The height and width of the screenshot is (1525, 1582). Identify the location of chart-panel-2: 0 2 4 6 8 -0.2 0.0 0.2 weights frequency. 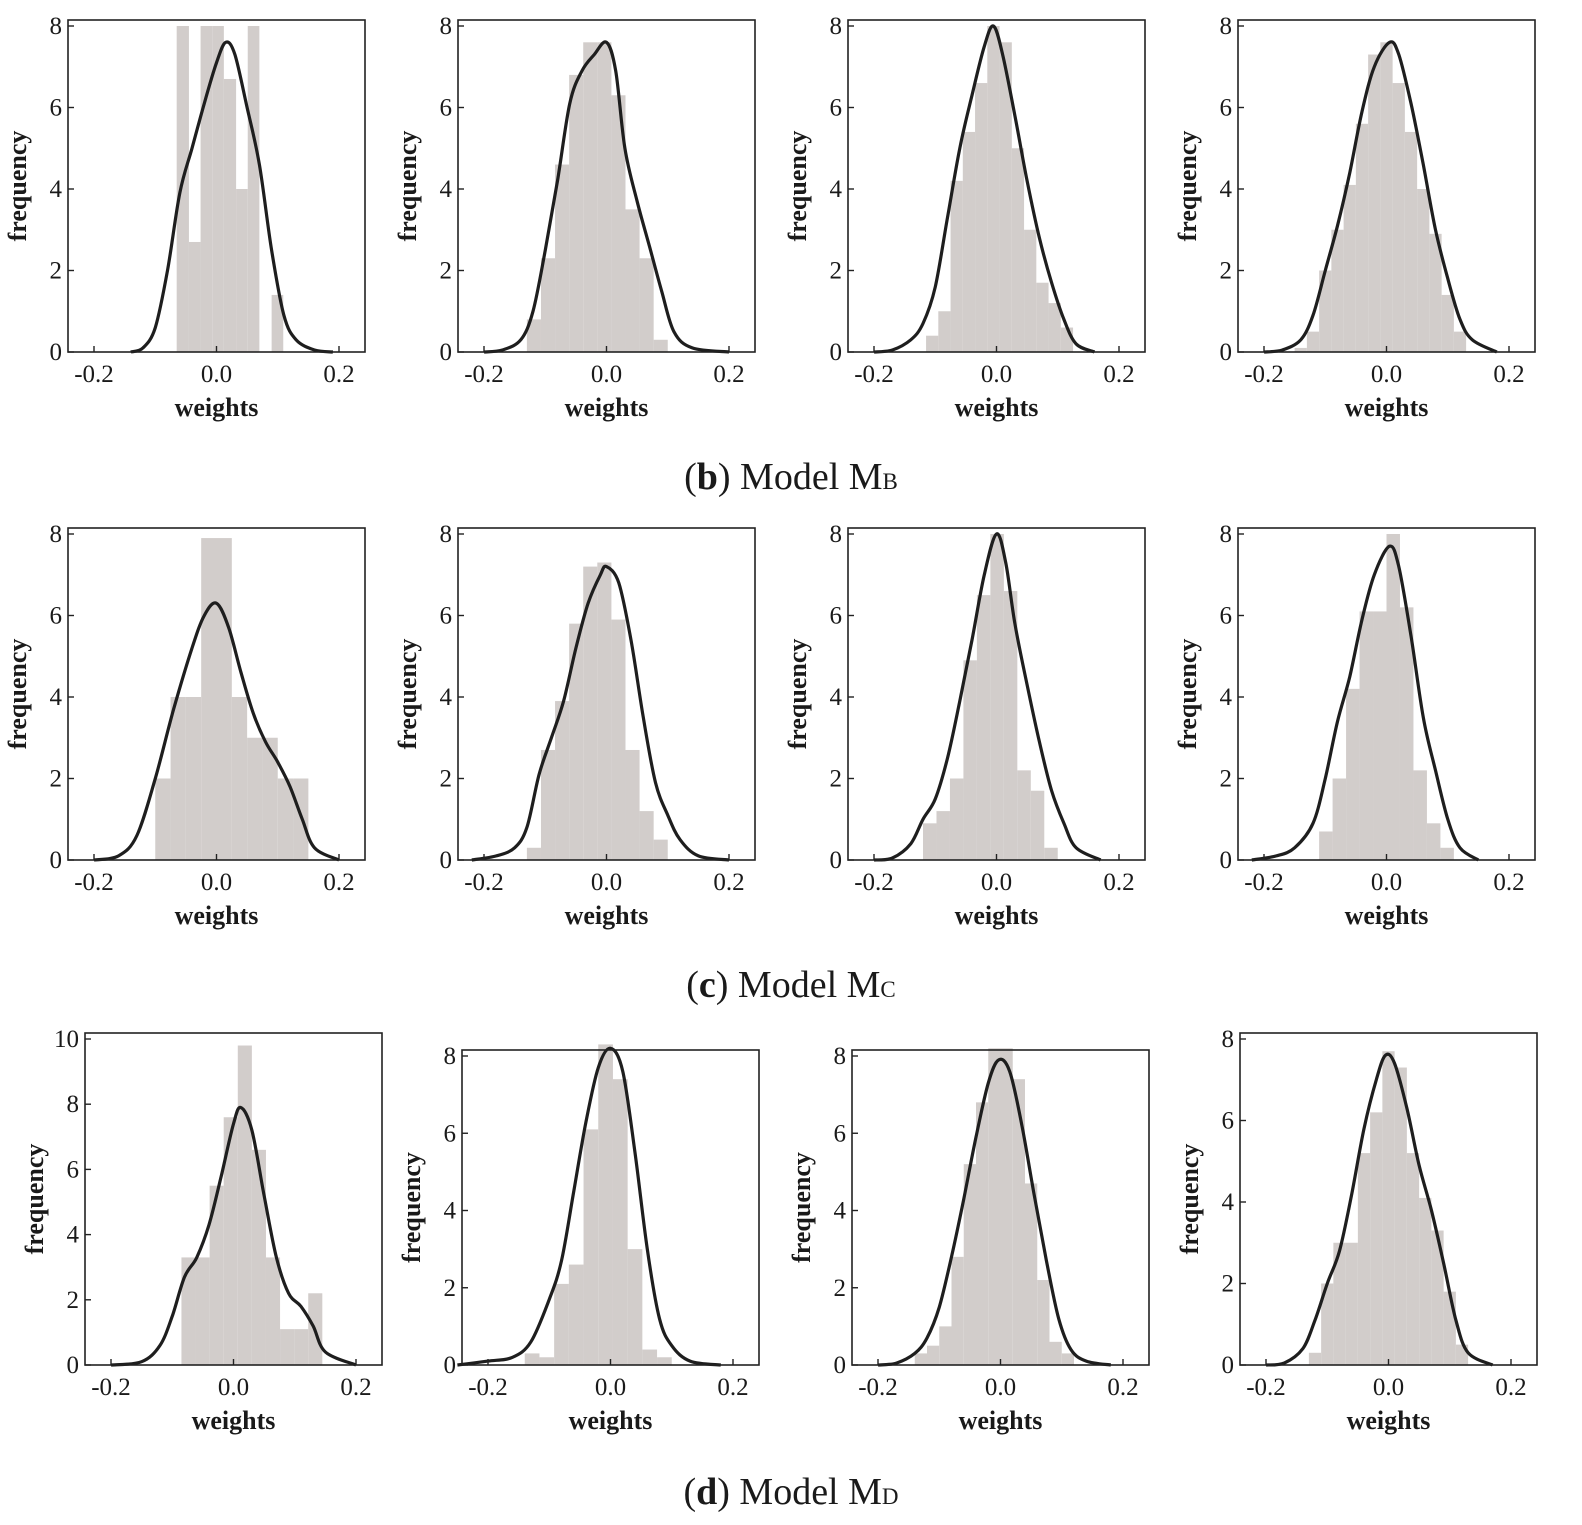
(574, 217).